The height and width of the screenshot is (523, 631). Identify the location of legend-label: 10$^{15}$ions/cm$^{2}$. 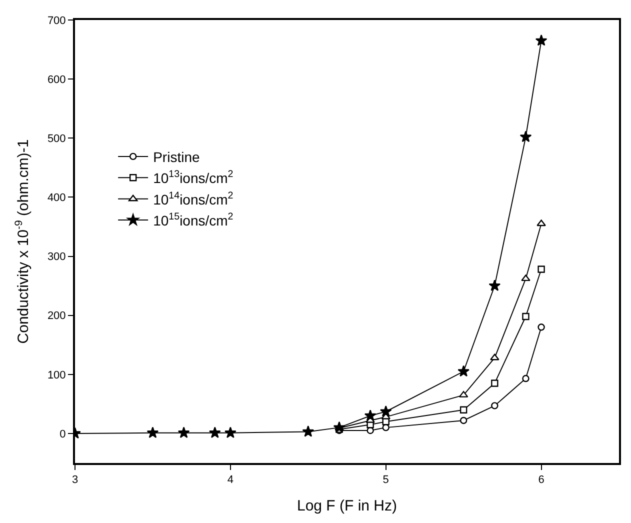
(193, 220).